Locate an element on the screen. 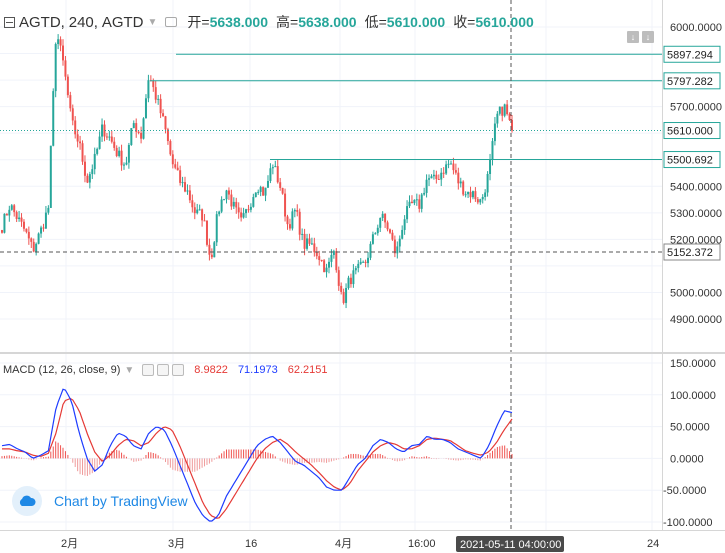  watermark-text: Chart by TradingView is located at coordinates (121, 501).